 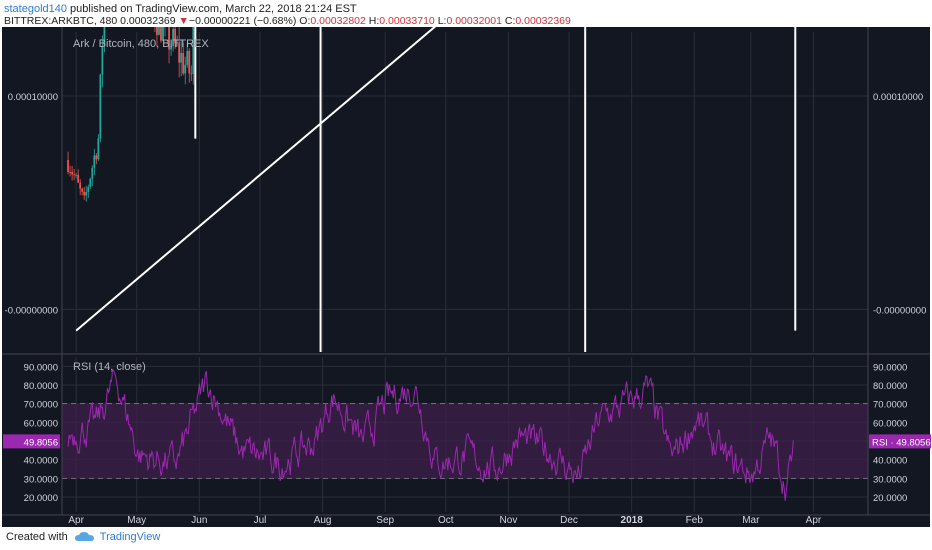 I want to click on brand-label: TradingView, so click(x=130, y=537).